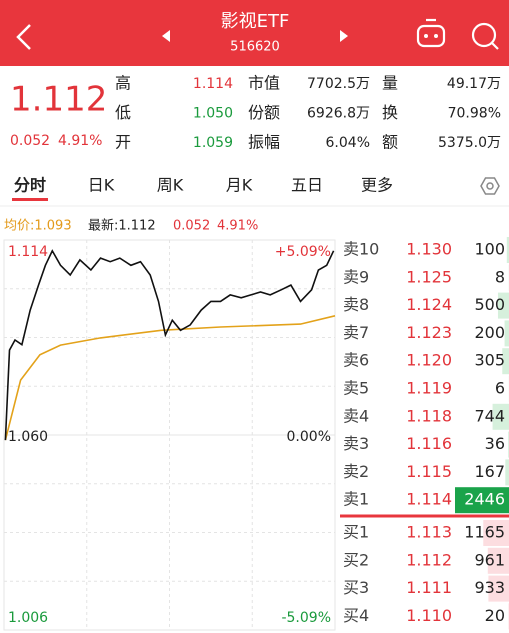 The image size is (509, 633). Describe the element at coordinates (30, 199) in the screenshot. I see `tab-underline` at that location.